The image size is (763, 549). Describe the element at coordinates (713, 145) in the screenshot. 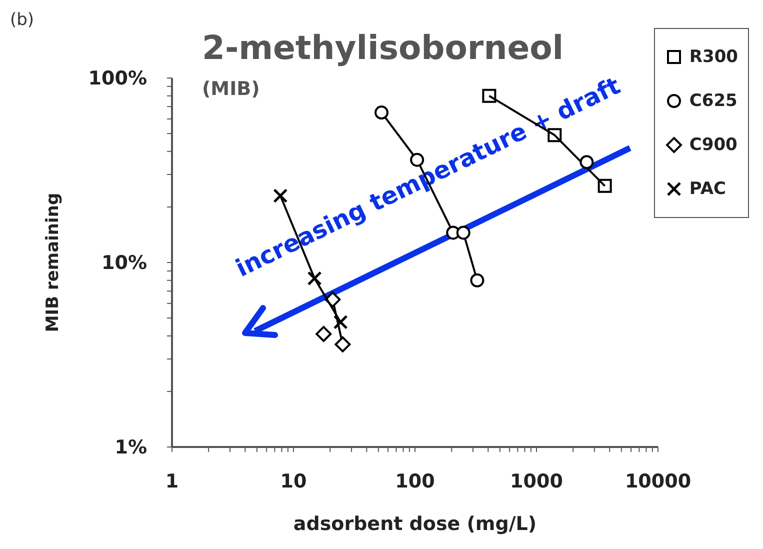

I see `legend-label: C900` at that location.